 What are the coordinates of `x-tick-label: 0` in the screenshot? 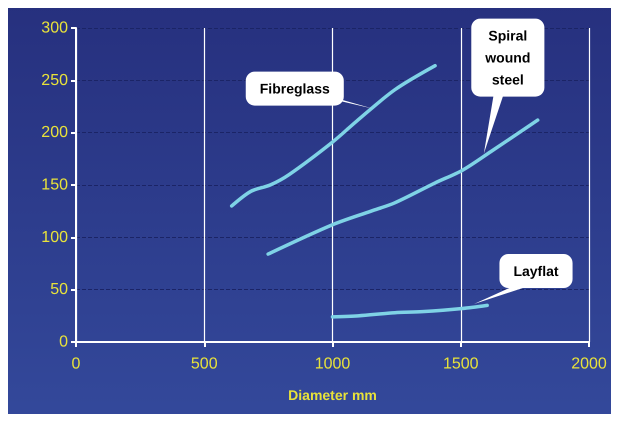 It's located at (76, 364).